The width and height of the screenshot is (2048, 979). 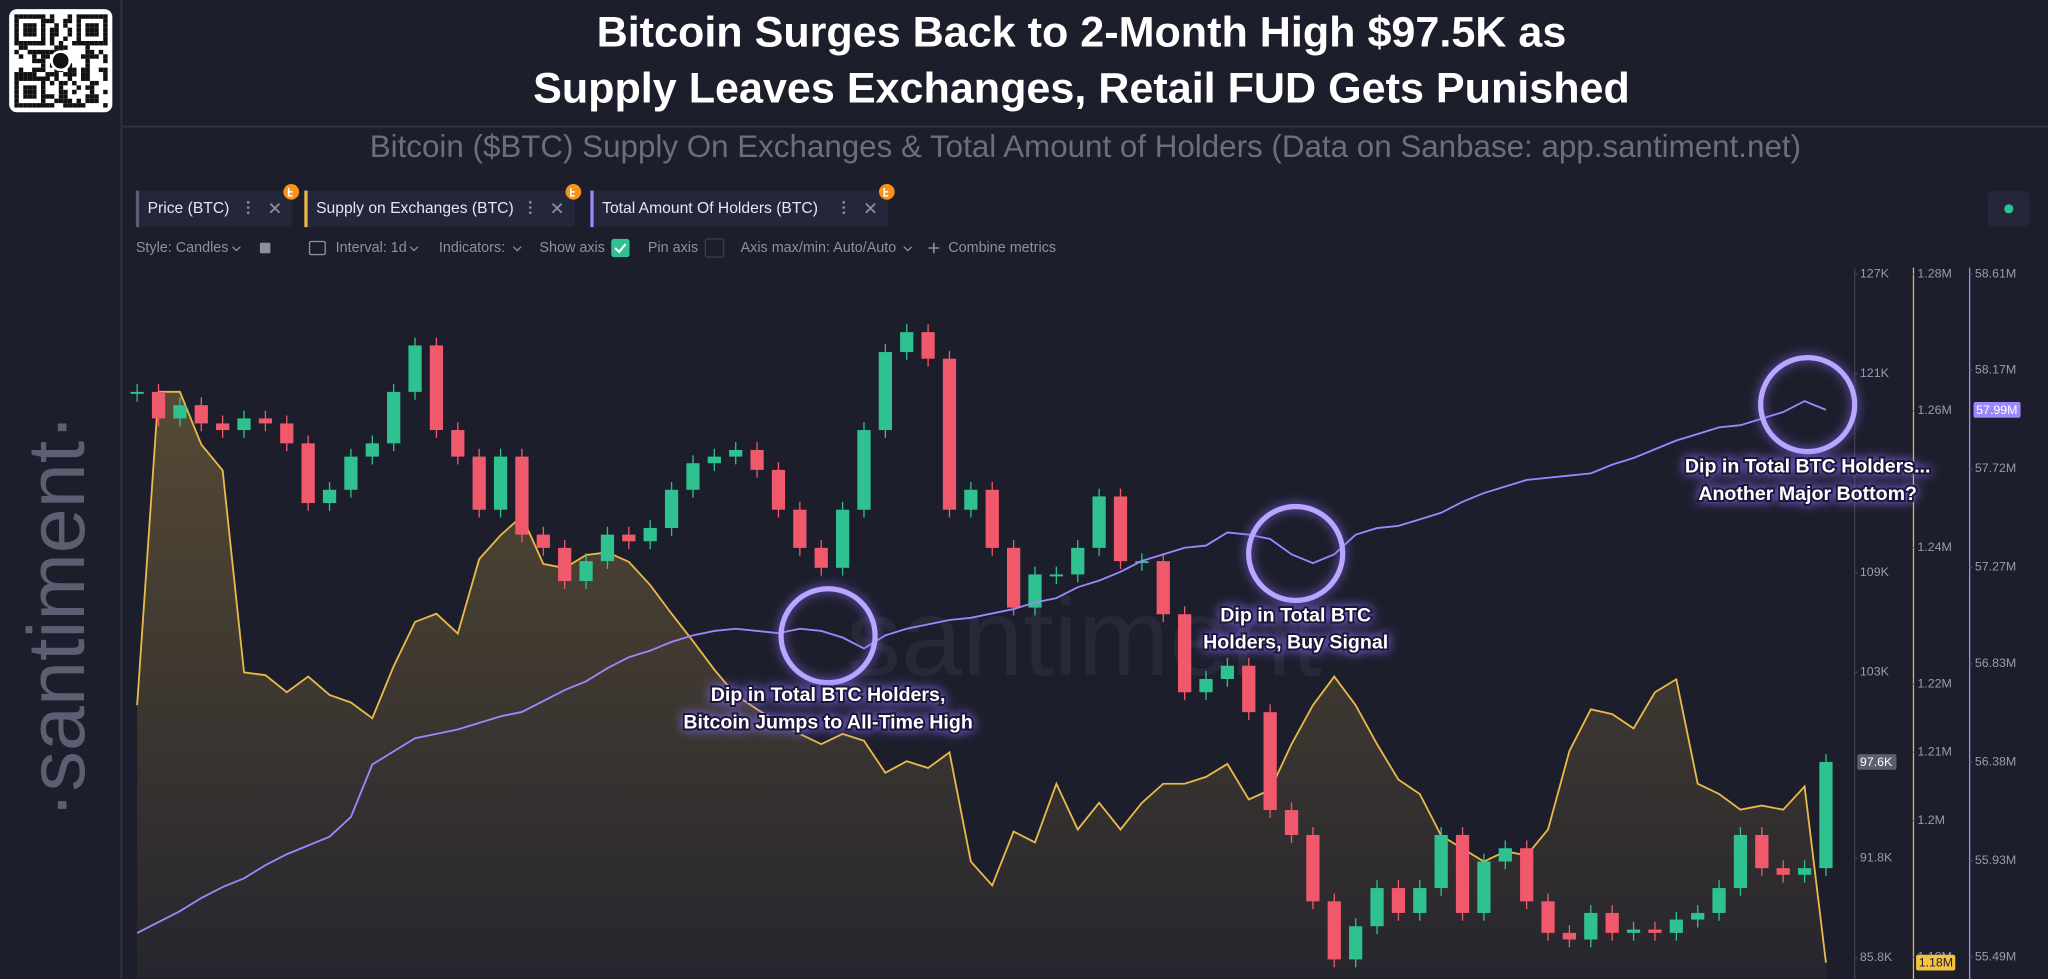 I want to click on show-axis-checkbox, so click(x=620, y=248).